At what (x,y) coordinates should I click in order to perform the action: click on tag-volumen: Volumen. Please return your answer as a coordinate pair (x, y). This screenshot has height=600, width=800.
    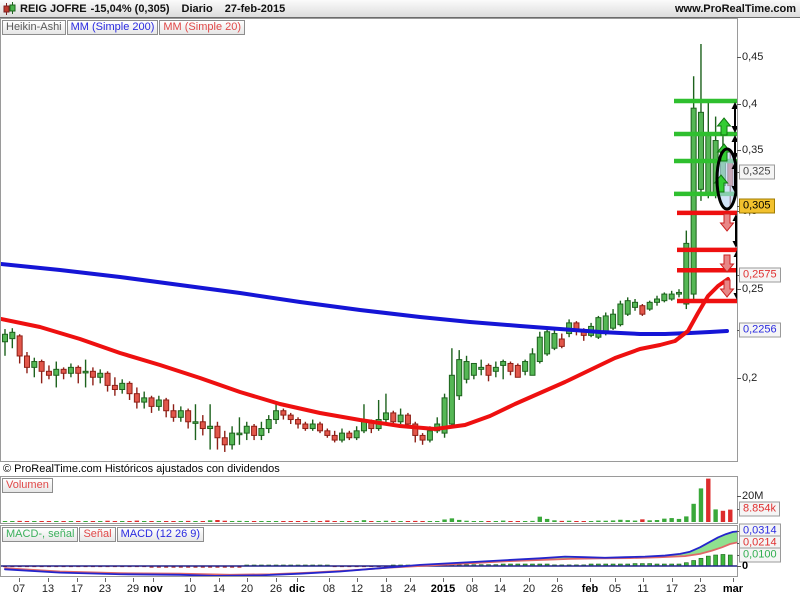
    Looking at the image, I should click on (27, 485).